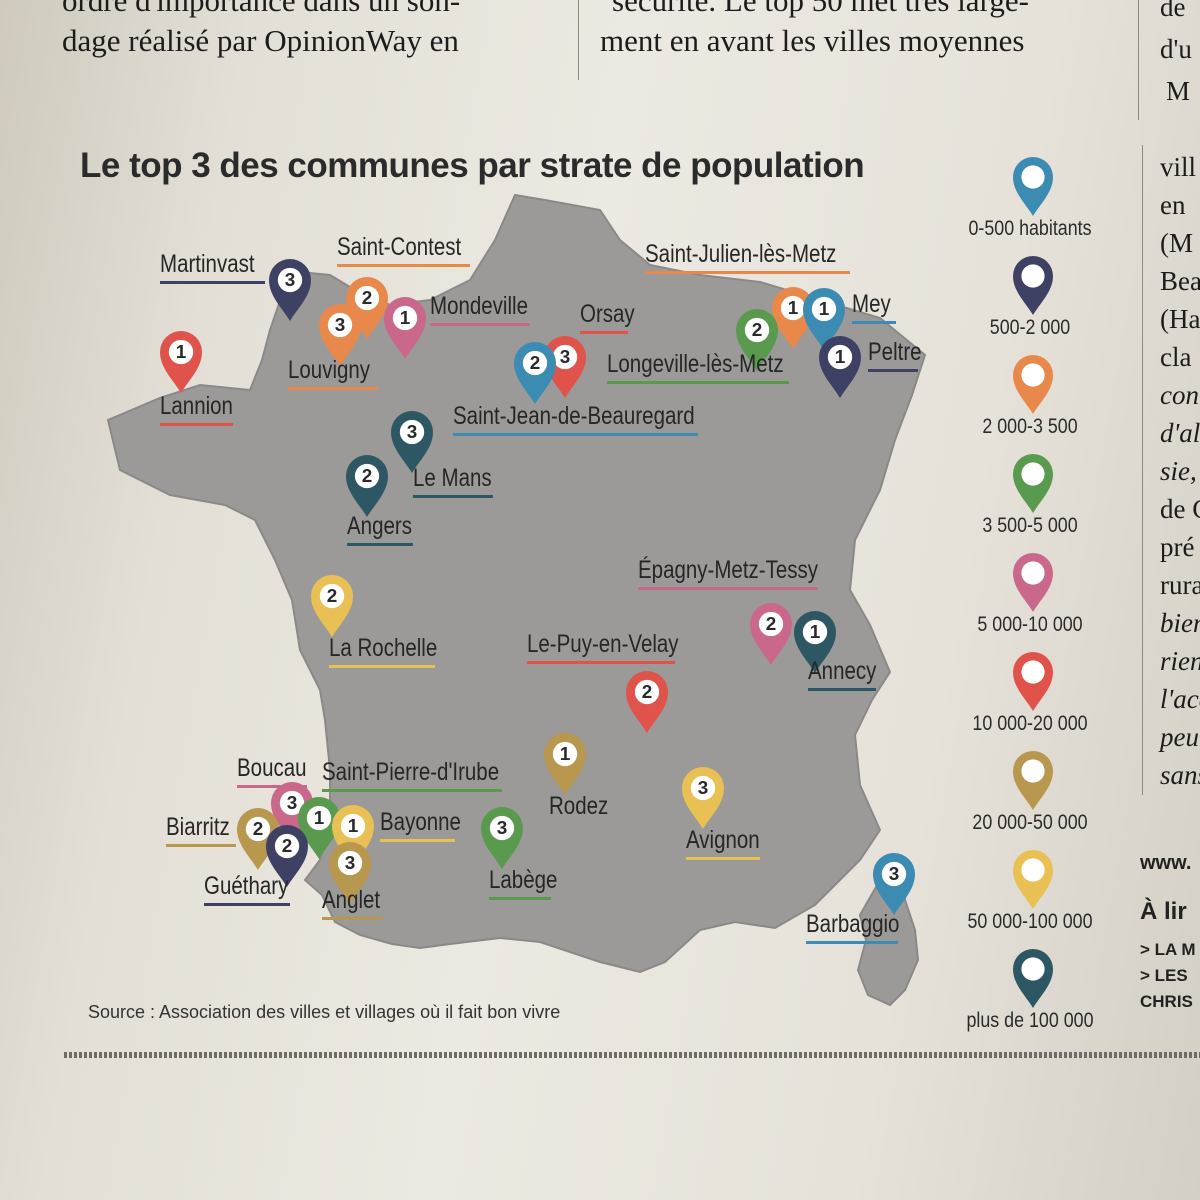 The height and width of the screenshot is (1200, 1200). What do you see at coordinates (853, 924) in the screenshot?
I see `place-label: Barbaggio` at bounding box center [853, 924].